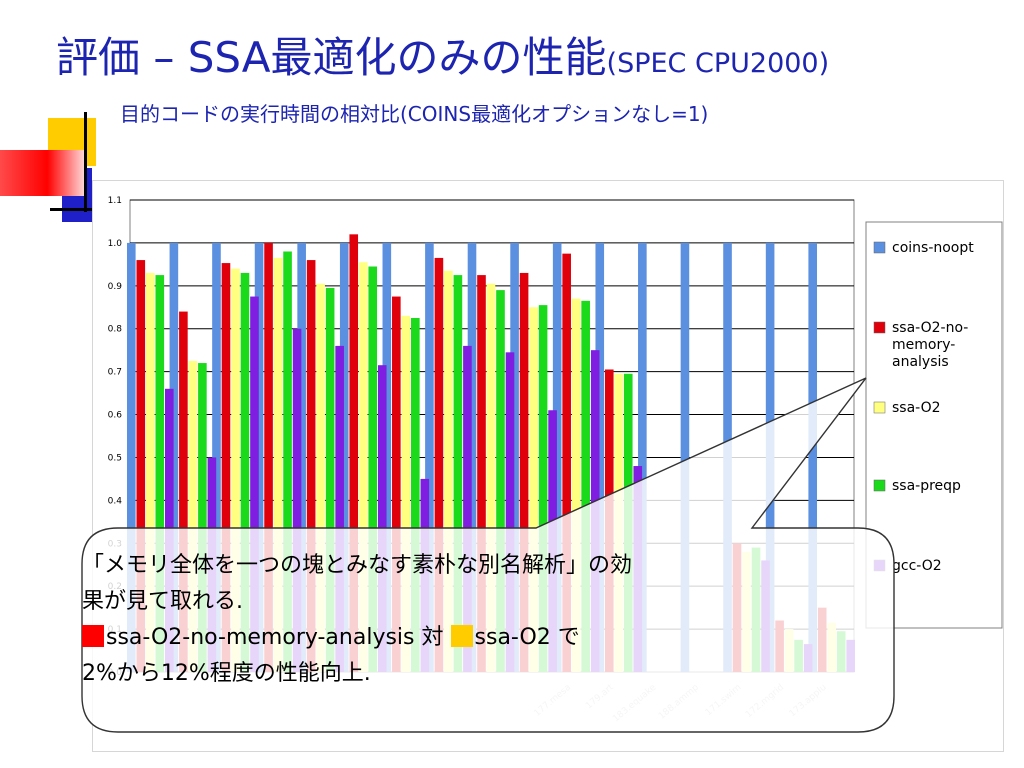 Image resolution: width=1024 pixels, height=768 pixels. What do you see at coordinates (933, 248) in the screenshot?
I see `legend-label: coins-noopt` at bounding box center [933, 248].